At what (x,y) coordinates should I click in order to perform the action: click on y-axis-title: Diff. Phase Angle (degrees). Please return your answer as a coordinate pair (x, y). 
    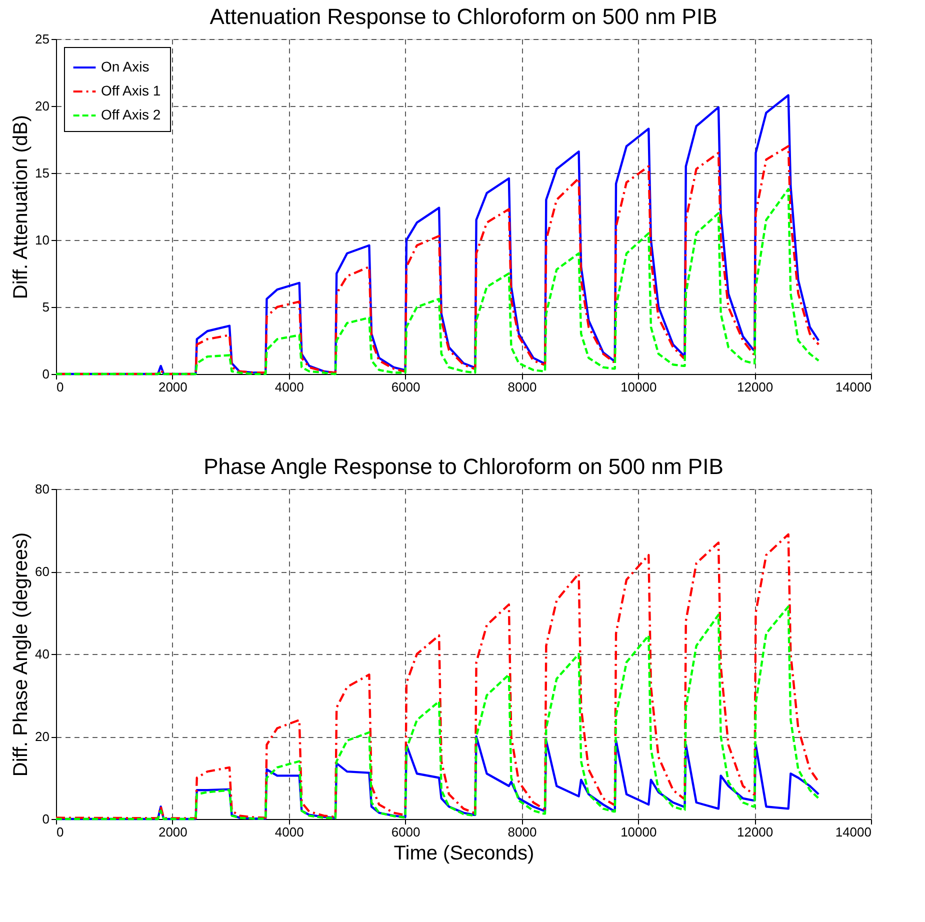
    Looking at the image, I should click on (21, 654).